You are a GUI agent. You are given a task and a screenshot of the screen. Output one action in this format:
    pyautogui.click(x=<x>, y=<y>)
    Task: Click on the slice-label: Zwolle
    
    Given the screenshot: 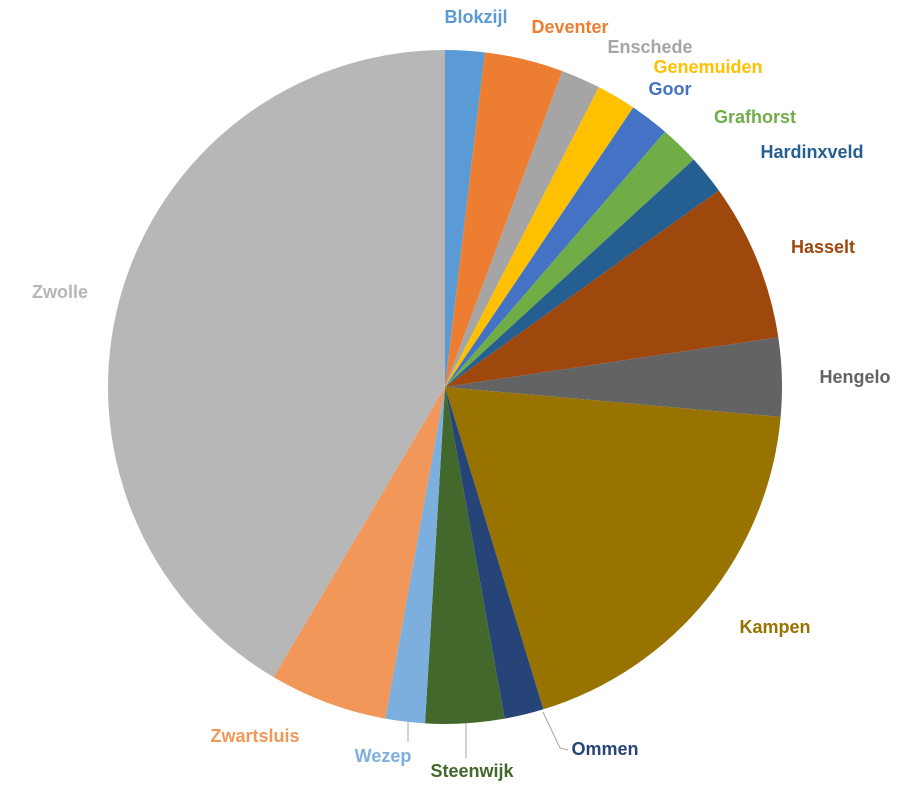 What is the action you would take?
    pyautogui.click(x=60, y=292)
    